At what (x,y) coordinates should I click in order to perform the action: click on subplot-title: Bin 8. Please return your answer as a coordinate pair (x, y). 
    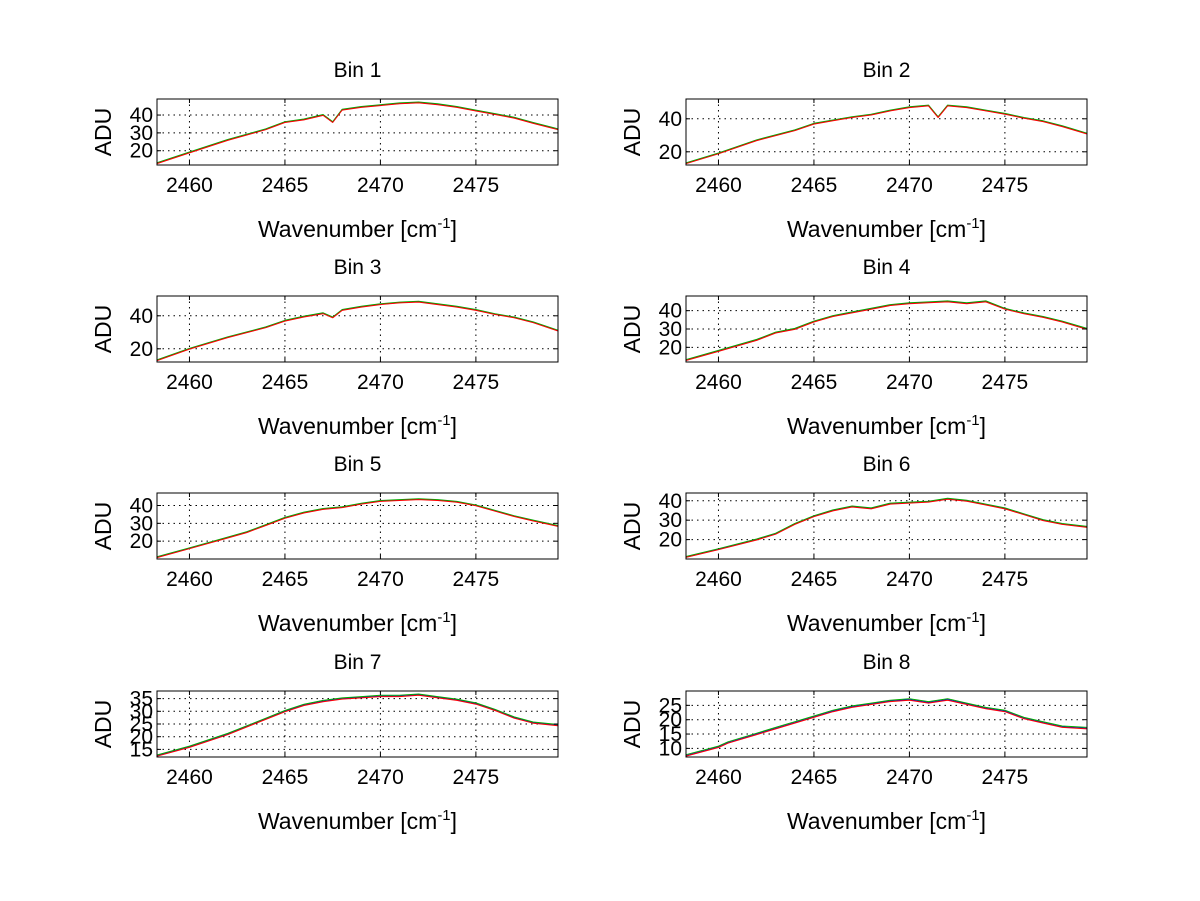
    Looking at the image, I should click on (887, 662).